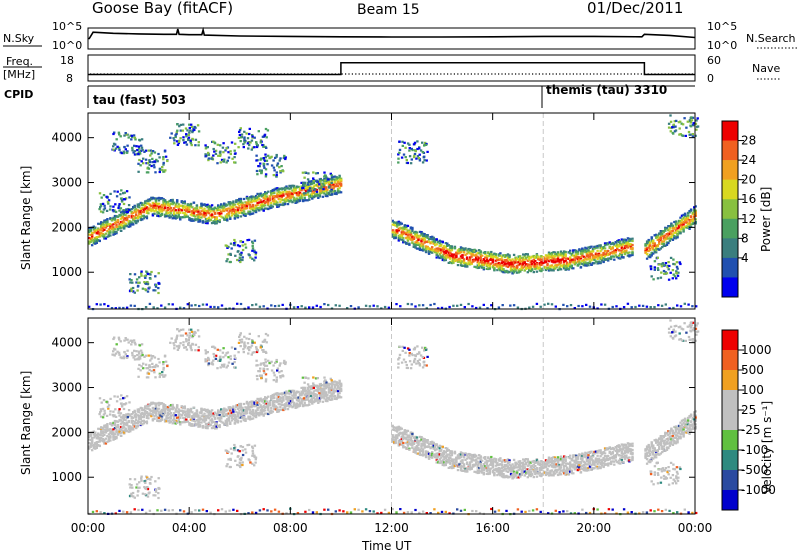 This screenshot has width=800, height=558. What do you see at coordinates (635, 8) in the screenshot?
I see `date-title: 01/Dec/2011` at bounding box center [635, 8].